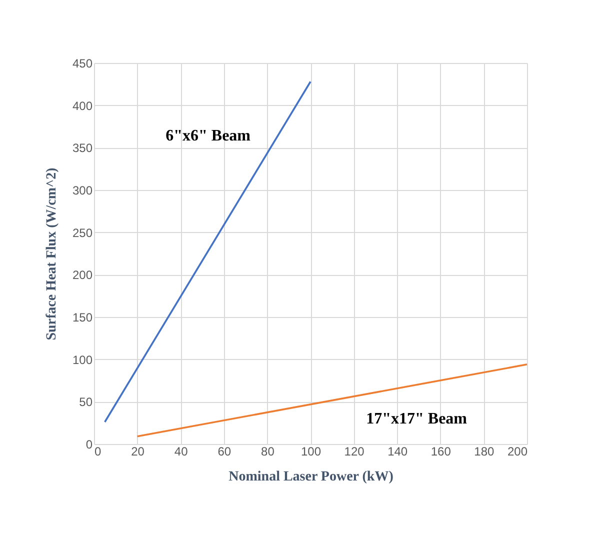  I want to click on x-tick-label: 20, so click(138, 451).